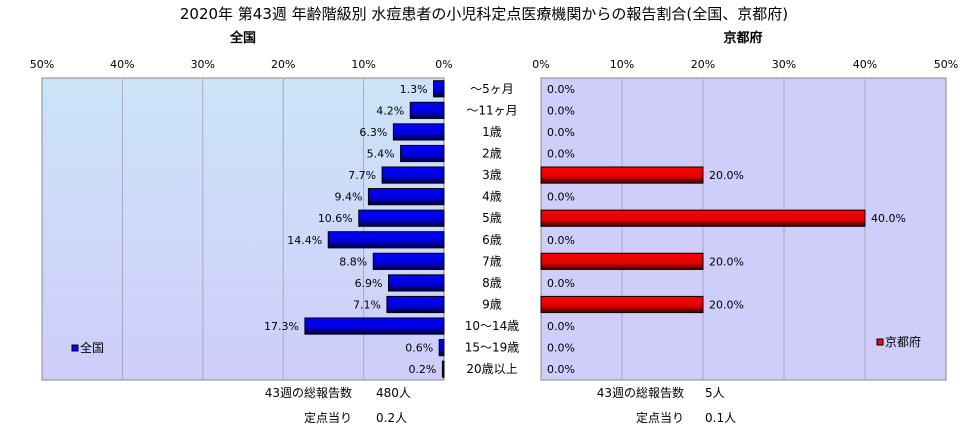 Image resolution: width=968 pixels, height=432 pixels. What do you see at coordinates (888, 218) in the screenshot?
I see `right-value-label: 40.0%` at bounding box center [888, 218].